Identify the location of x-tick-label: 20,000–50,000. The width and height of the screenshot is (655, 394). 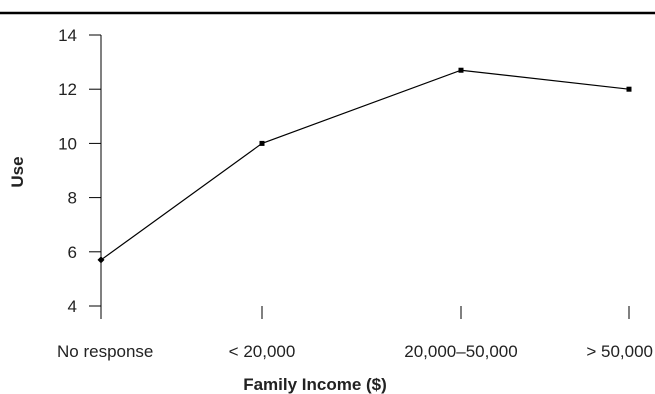
(460, 351).